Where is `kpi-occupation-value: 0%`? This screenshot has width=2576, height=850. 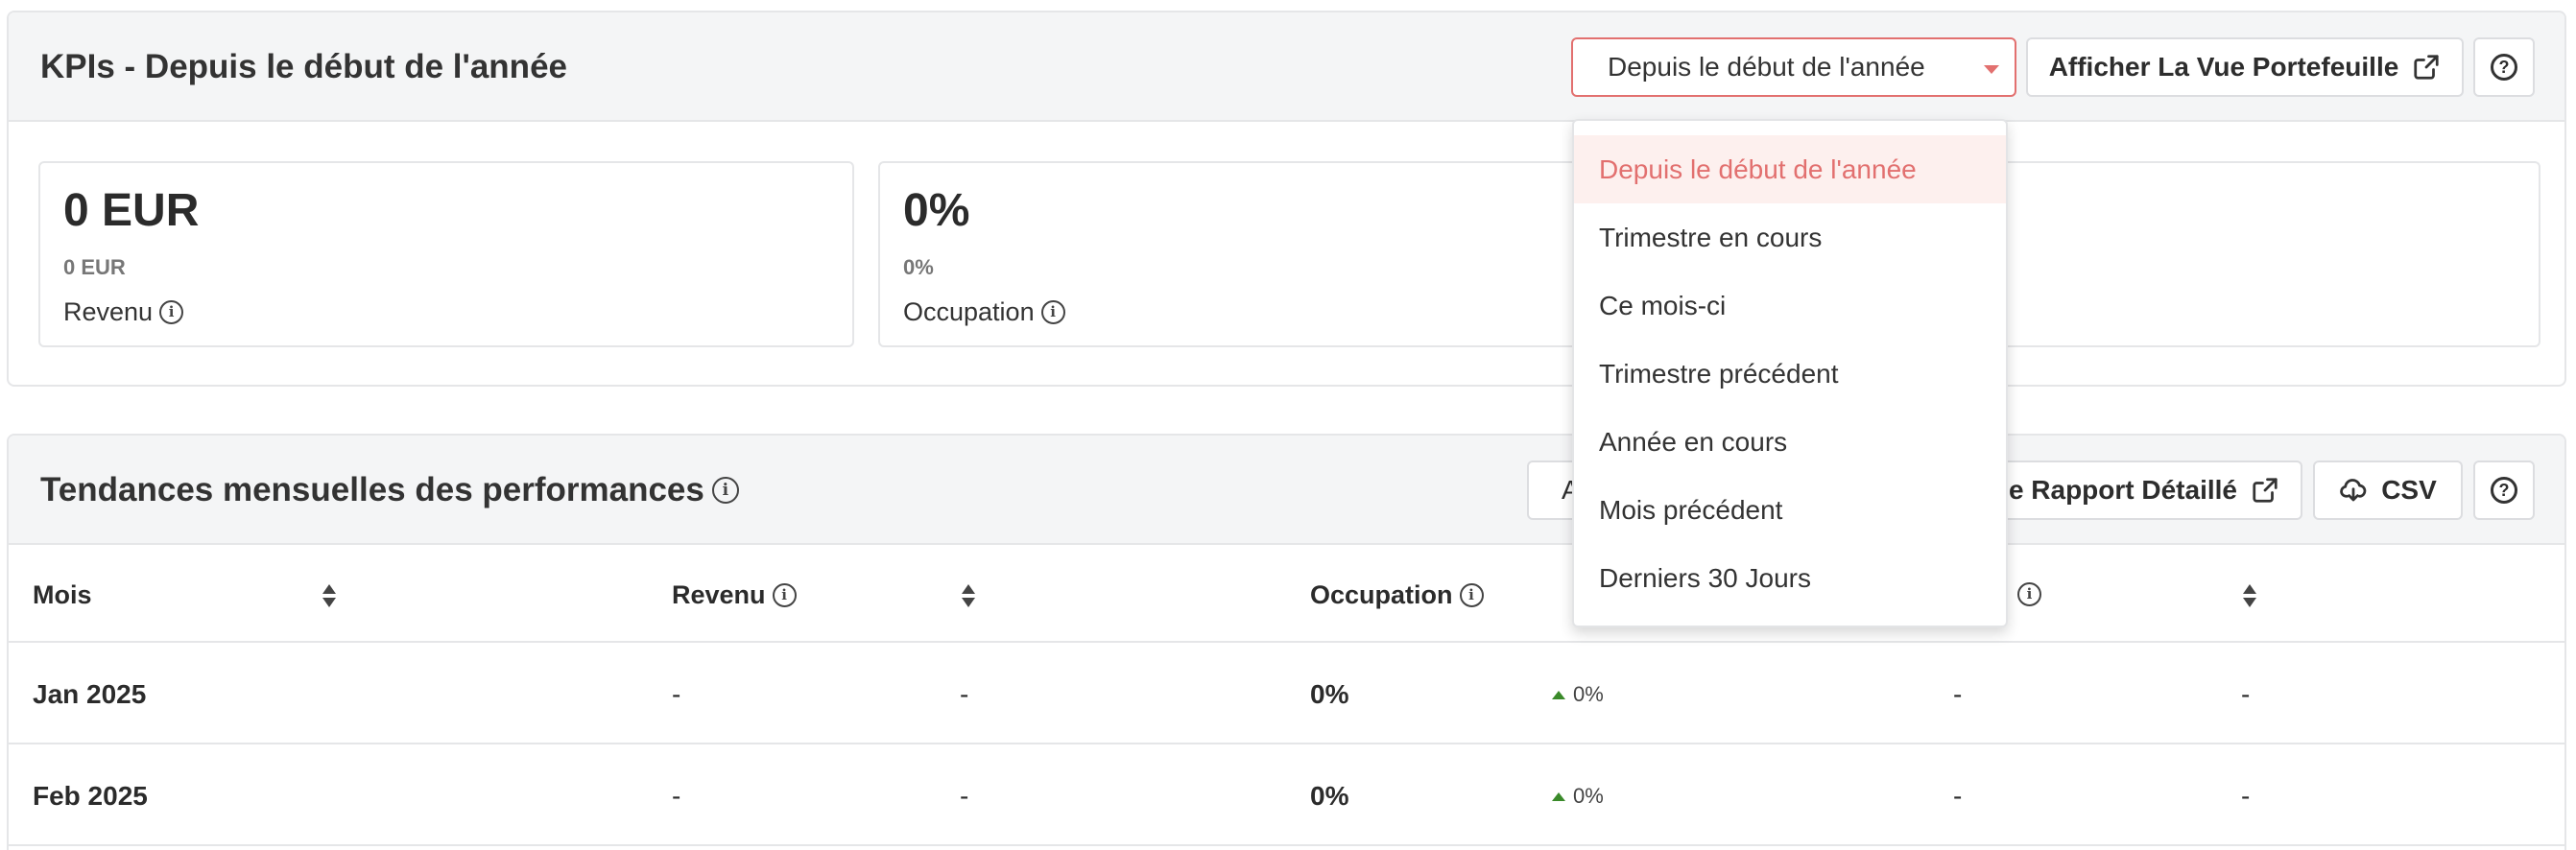 kpi-occupation-value: 0% is located at coordinates (936, 210).